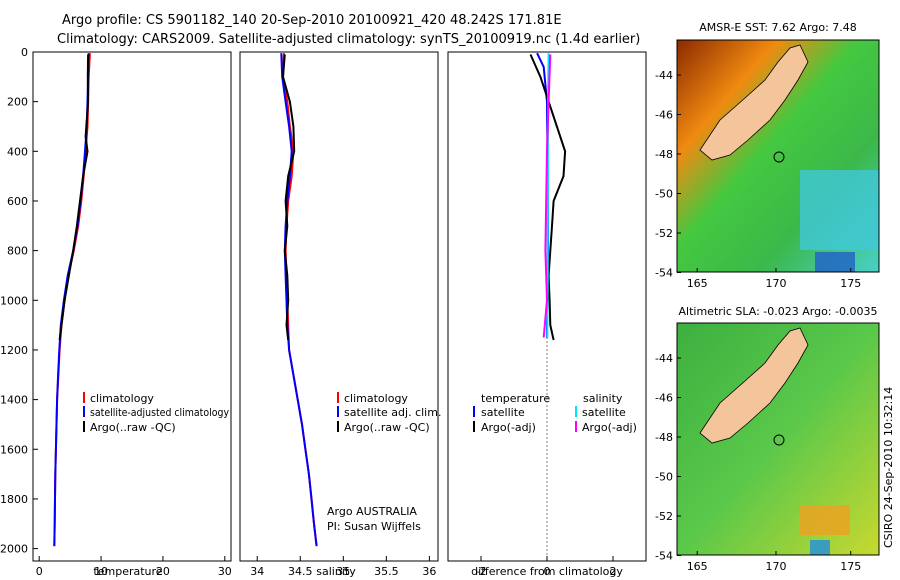 The image size is (900, 580). I want to click on series-sal-satellite, so click(548, 195).